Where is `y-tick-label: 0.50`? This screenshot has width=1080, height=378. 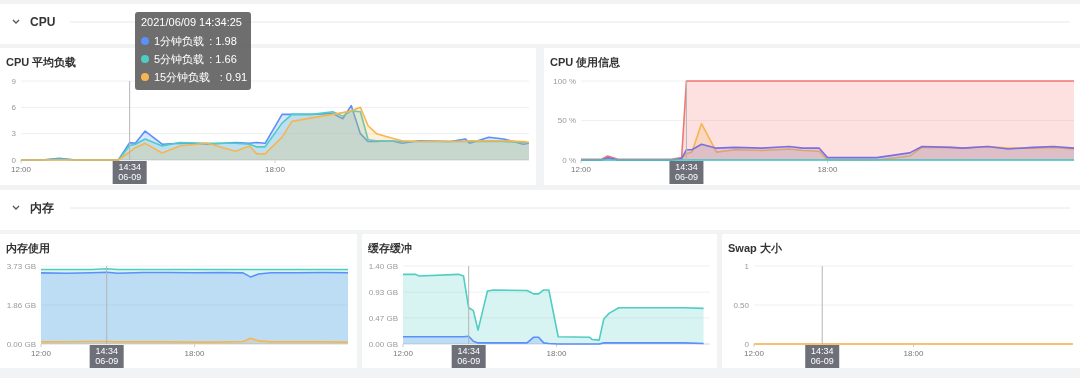 y-tick-label: 0.50 is located at coordinates (741, 305).